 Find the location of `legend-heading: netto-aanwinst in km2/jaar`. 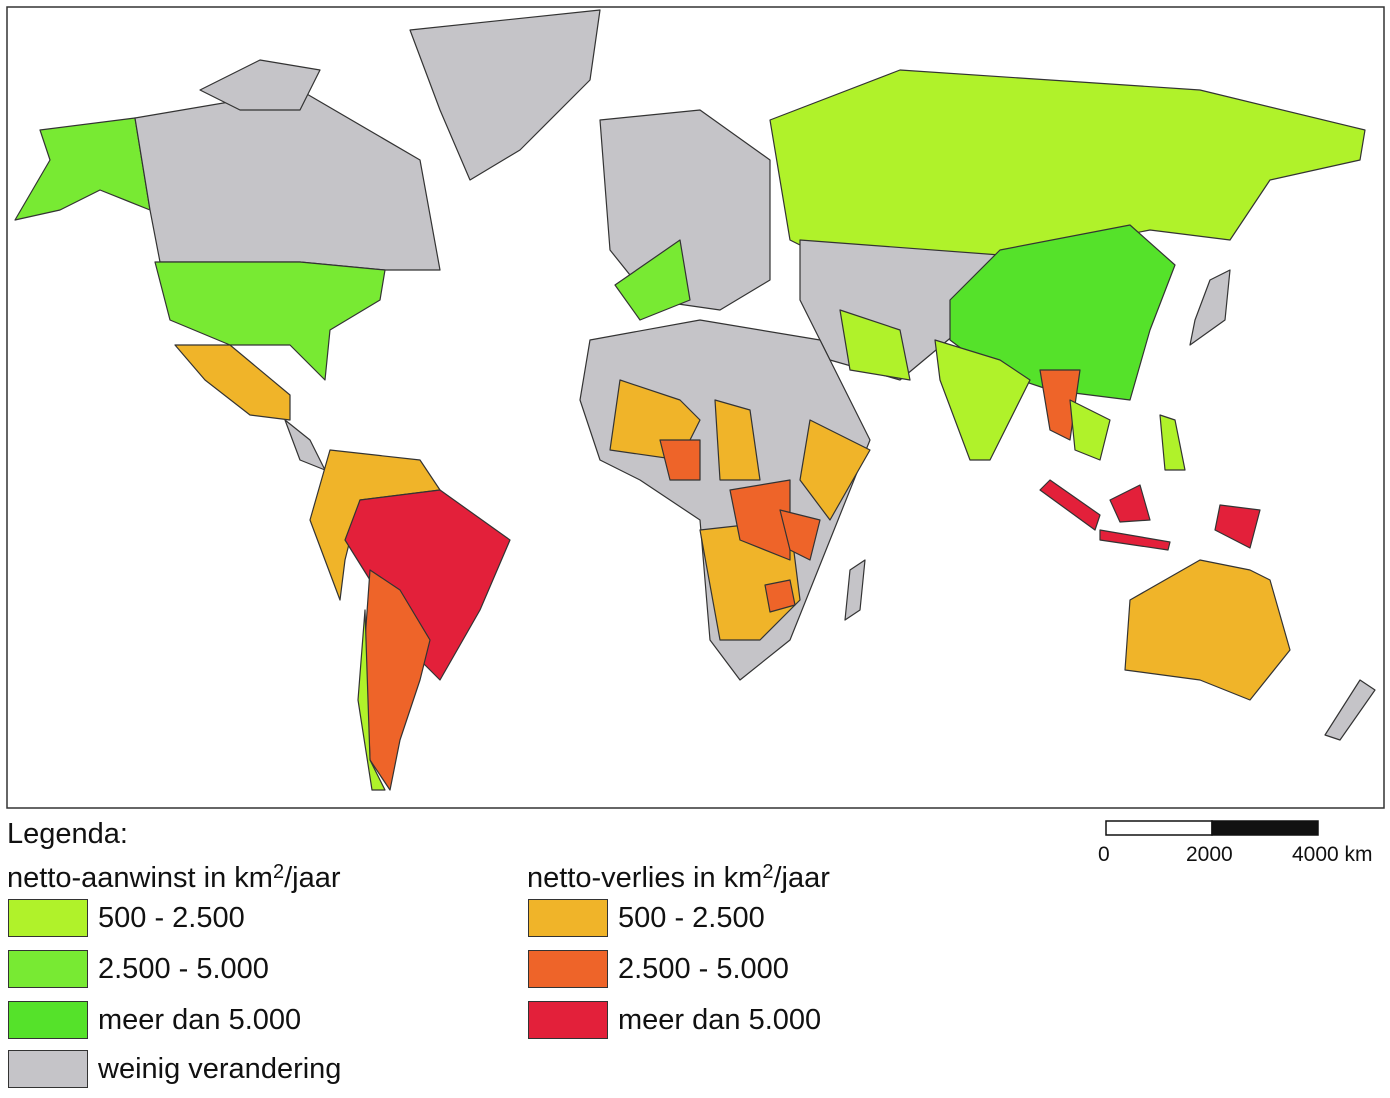

legend-heading: netto-aanwinst in km2/jaar is located at coordinates (174, 877).